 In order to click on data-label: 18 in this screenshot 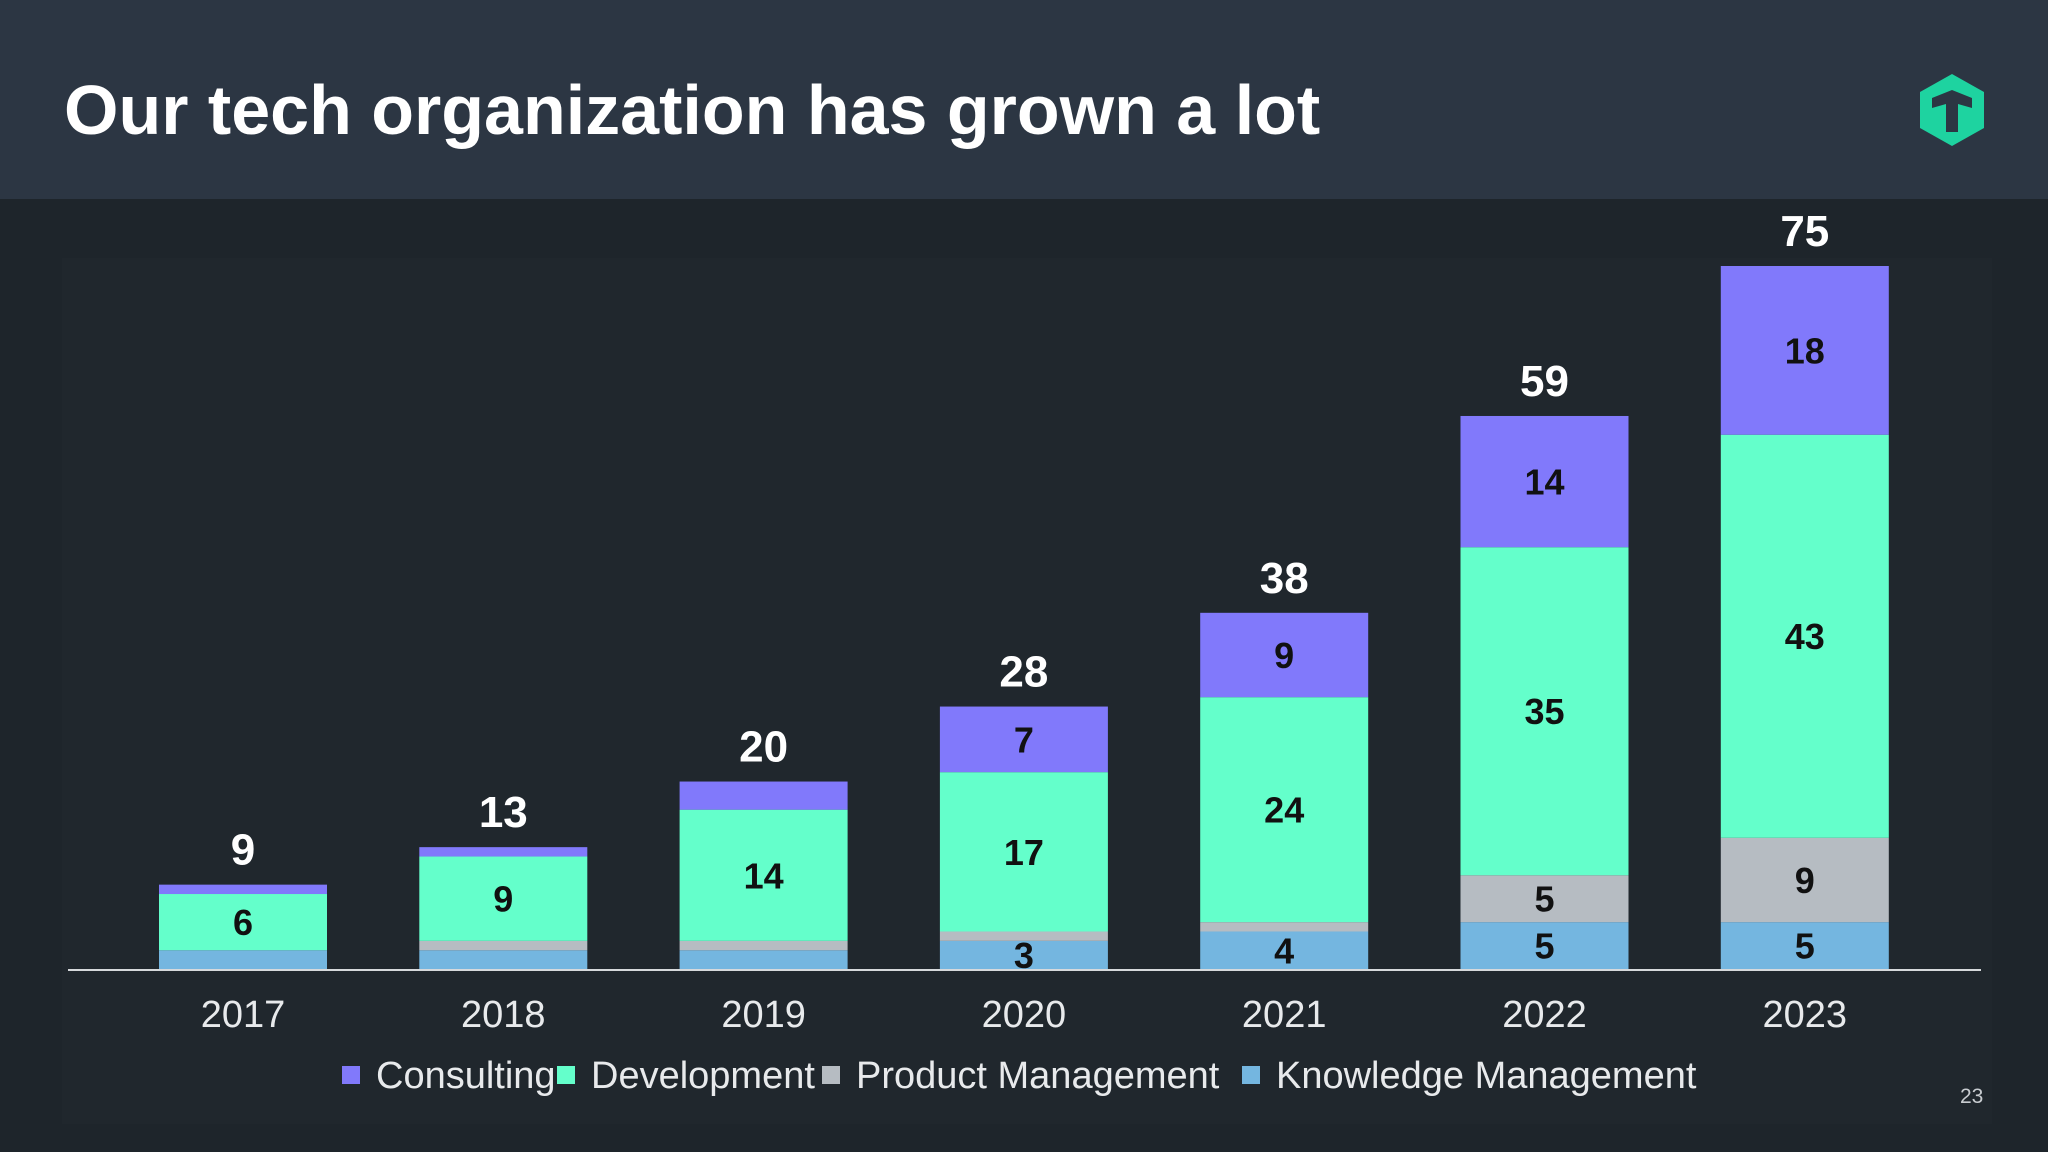, I will do `click(1805, 350)`.